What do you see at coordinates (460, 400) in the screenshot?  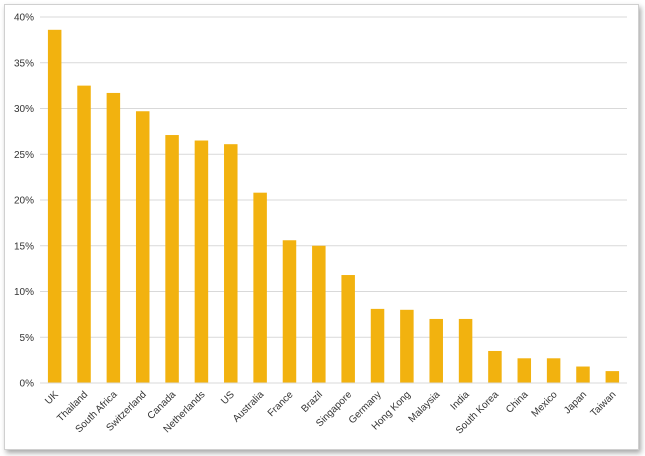 I see `x-tick-label: India` at bounding box center [460, 400].